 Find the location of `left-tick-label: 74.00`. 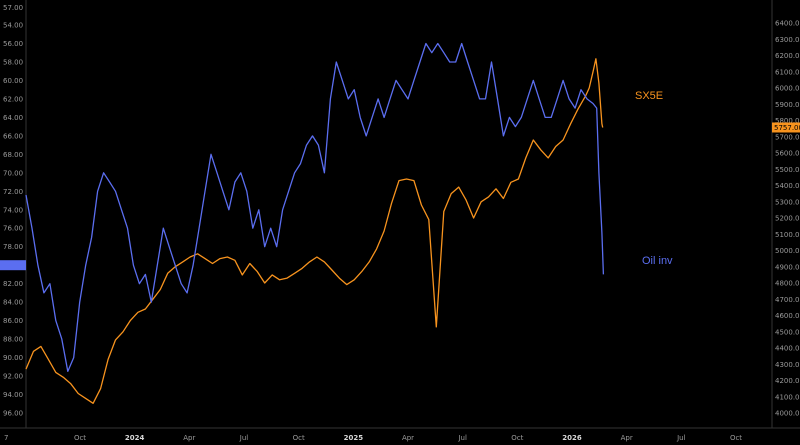

left-tick-label: 74.00 is located at coordinates (13, 210).